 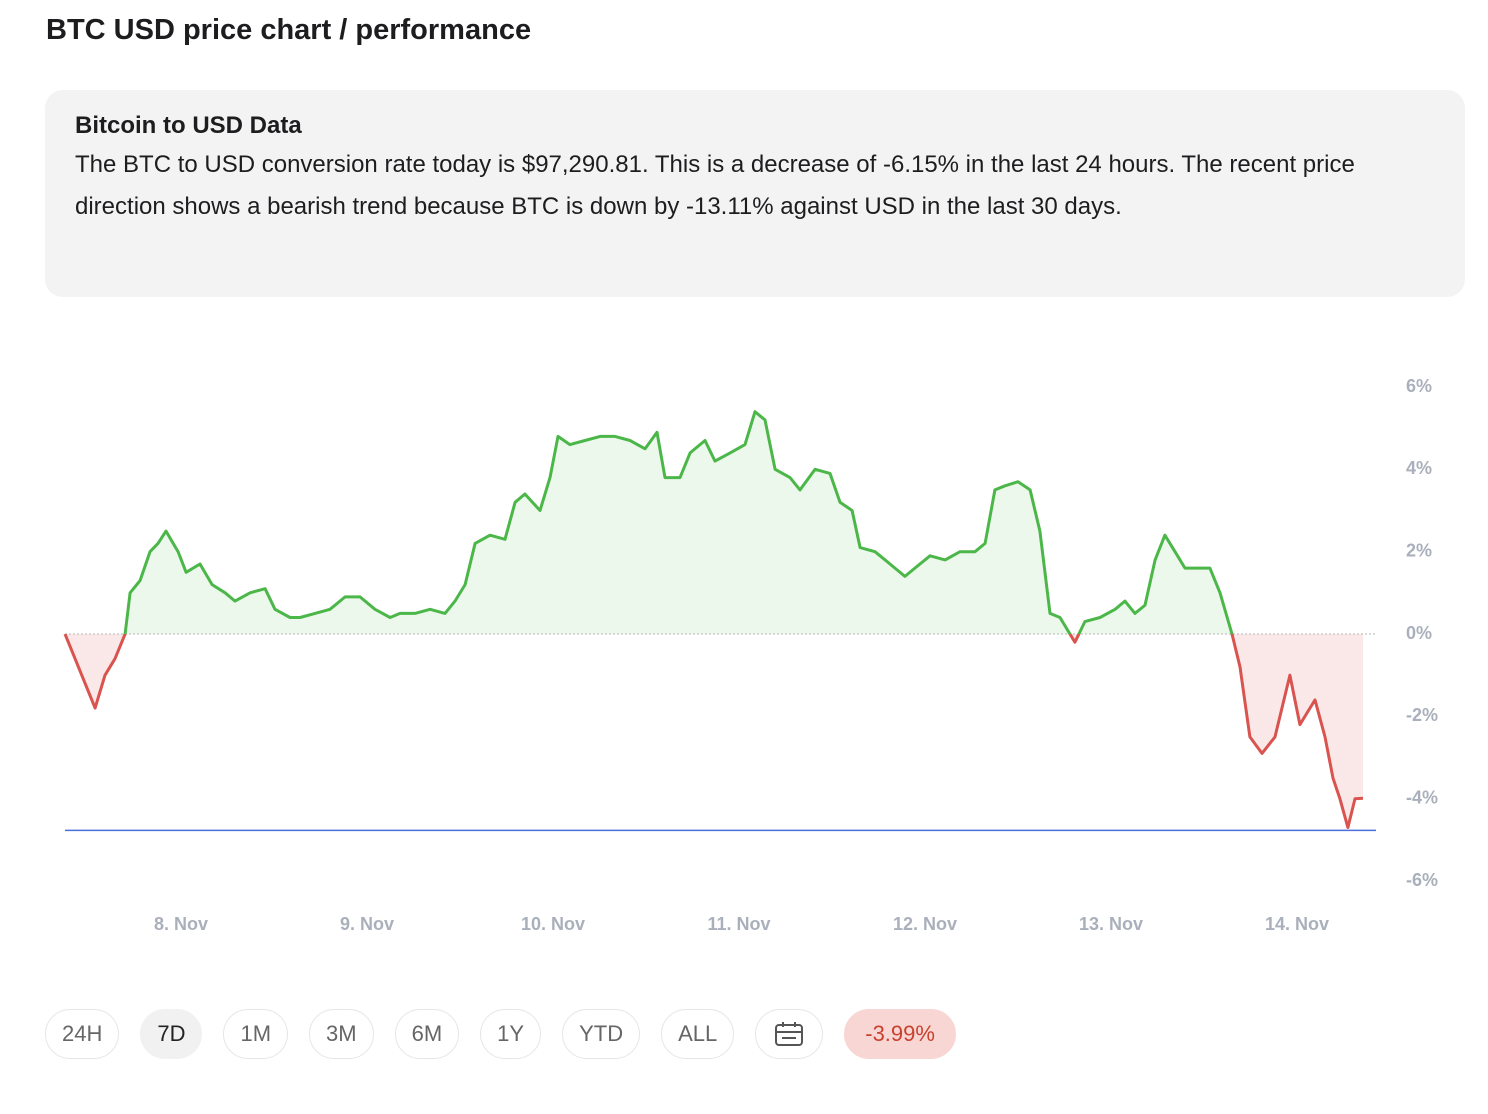 What do you see at coordinates (1419, 386) in the screenshot?
I see `y-tick-label: 6%` at bounding box center [1419, 386].